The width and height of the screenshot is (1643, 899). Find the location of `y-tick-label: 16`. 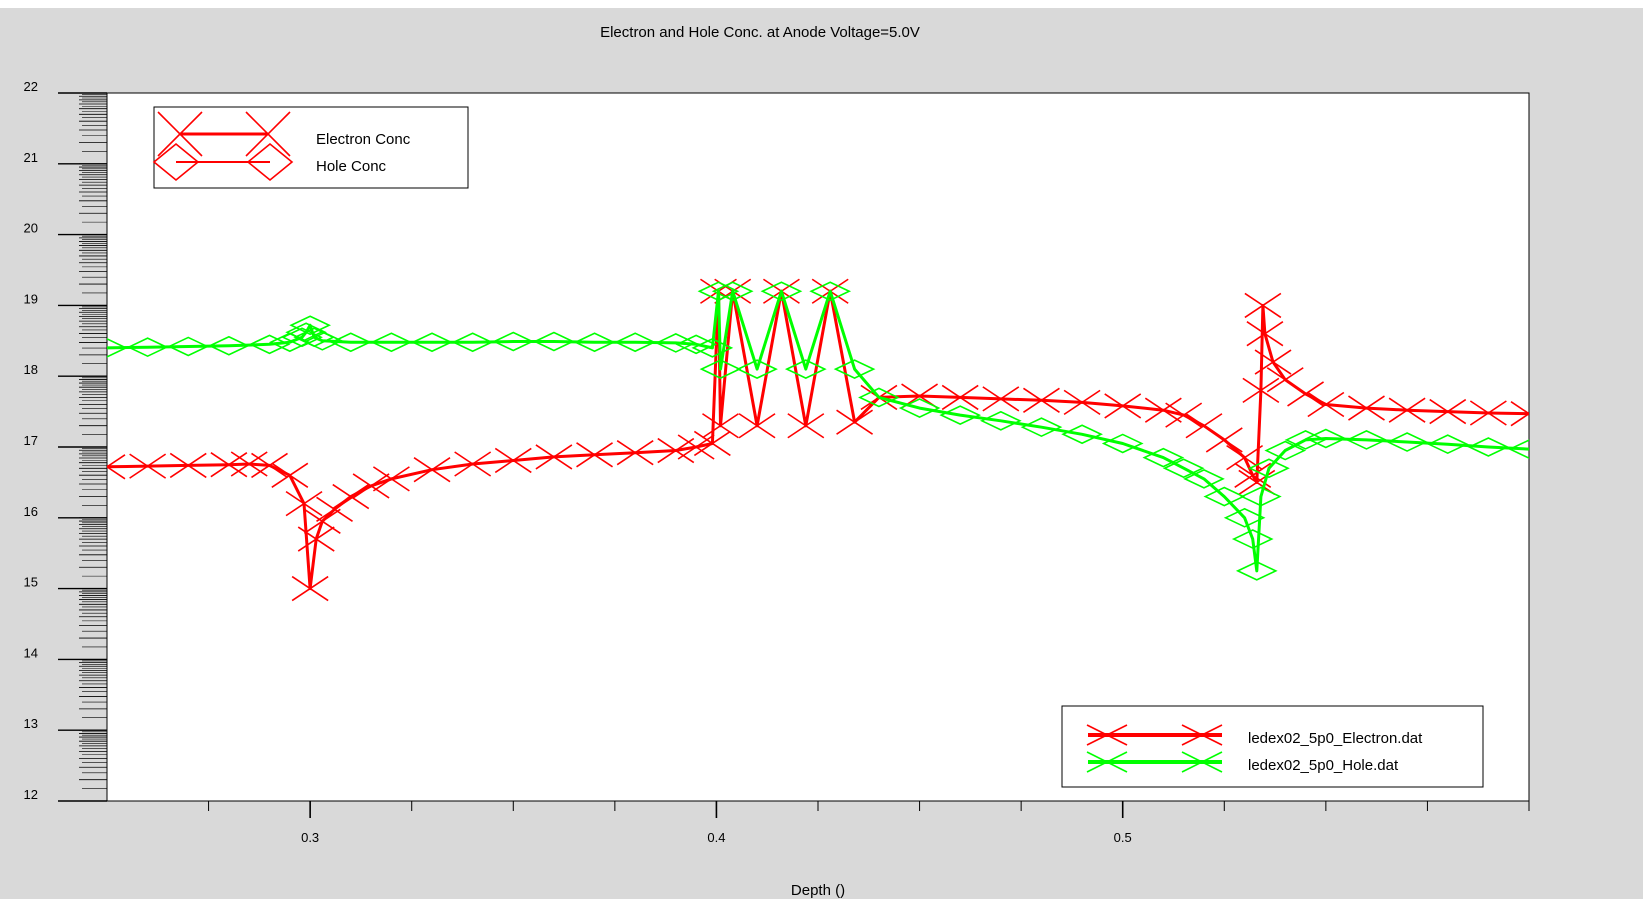

y-tick-label: 16 is located at coordinates (31, 511).